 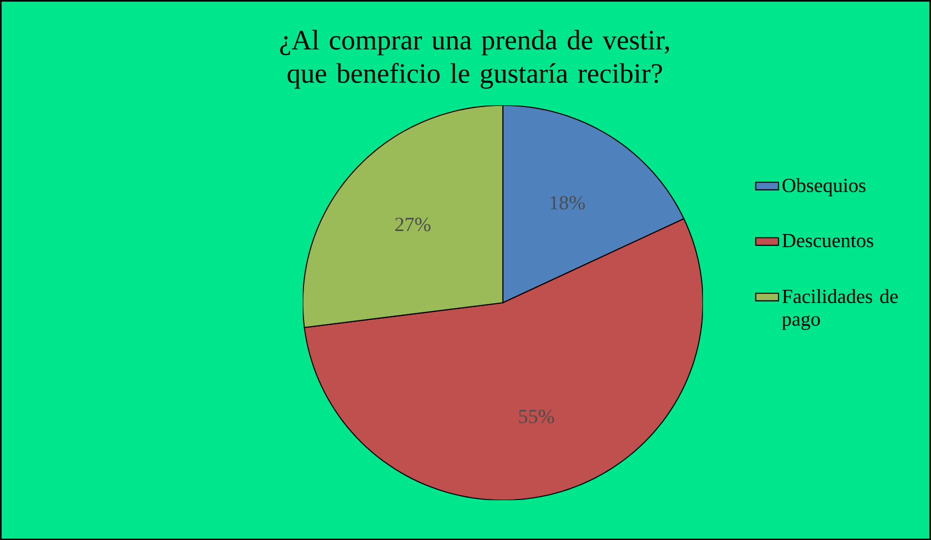 I want to click on data-label: 18%, so click(x=567, y=203).